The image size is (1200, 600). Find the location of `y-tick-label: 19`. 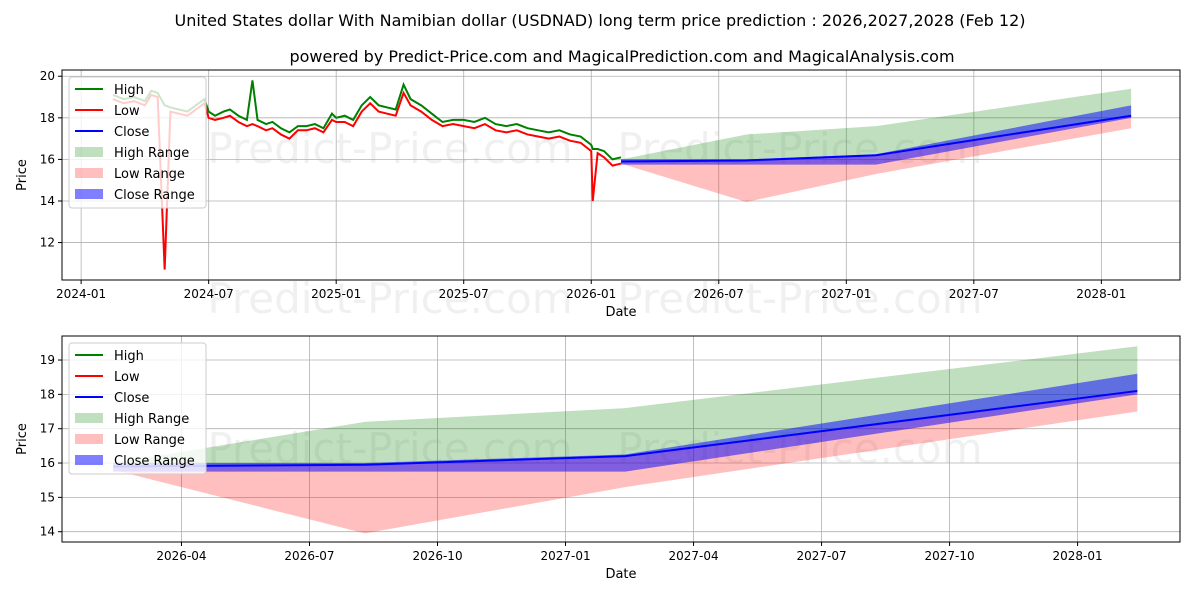

y-tick-label: 19 is located at coordinates (47, 360).